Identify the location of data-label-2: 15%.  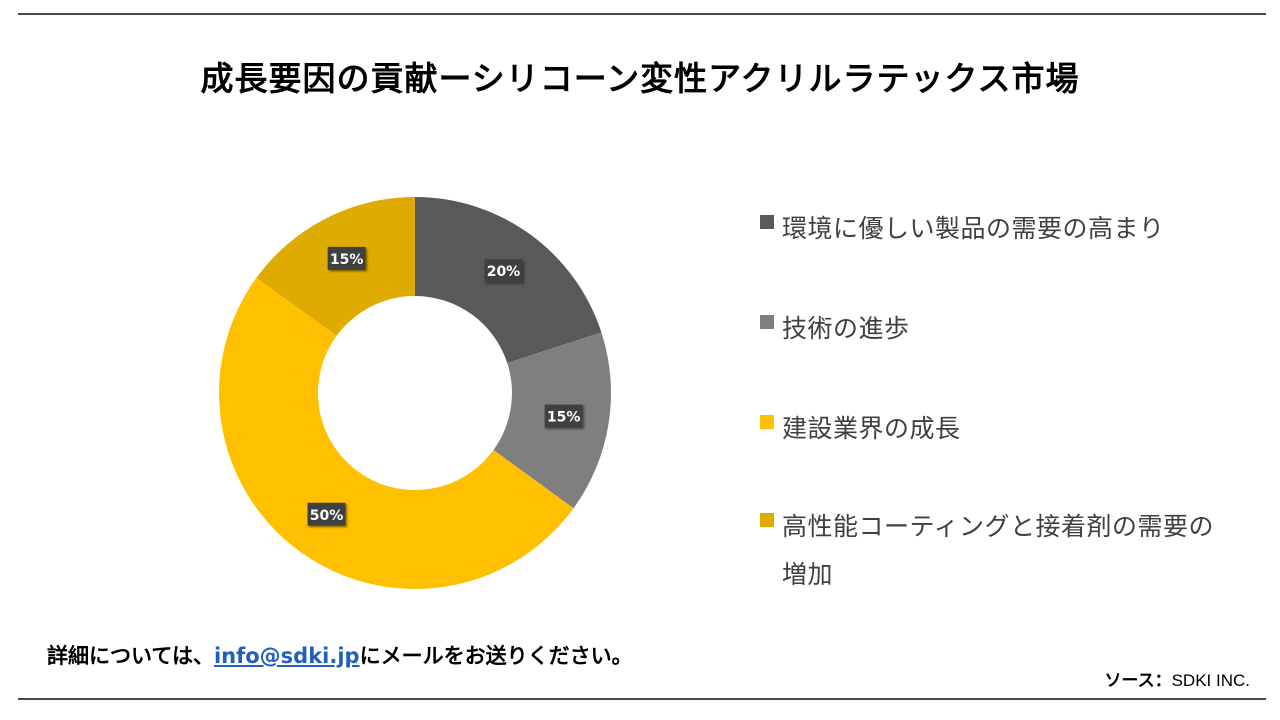
(563, 416).